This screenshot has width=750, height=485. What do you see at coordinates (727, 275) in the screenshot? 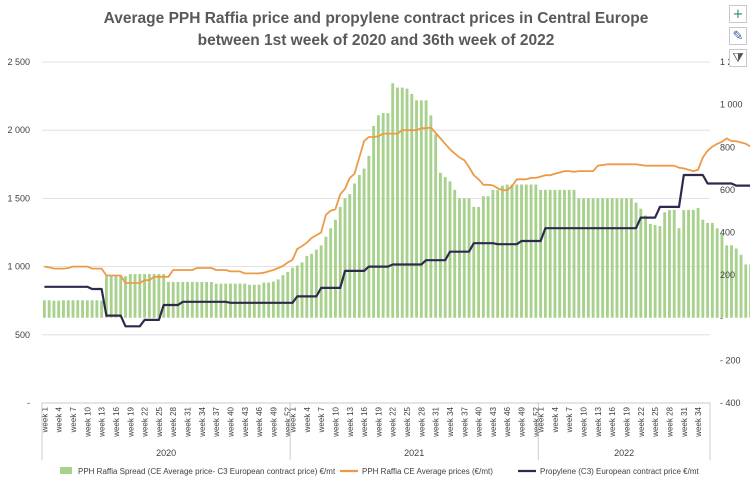
I see `right-axis-tick-label: 200` at bounding box center [727, 275].